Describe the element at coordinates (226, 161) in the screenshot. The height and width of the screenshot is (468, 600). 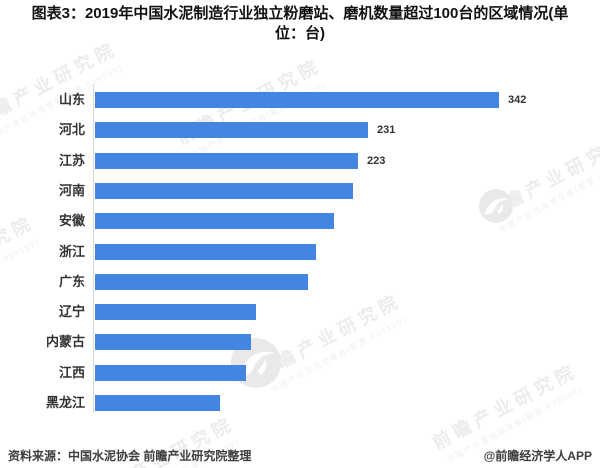
I see `bar-江苏` at that location.